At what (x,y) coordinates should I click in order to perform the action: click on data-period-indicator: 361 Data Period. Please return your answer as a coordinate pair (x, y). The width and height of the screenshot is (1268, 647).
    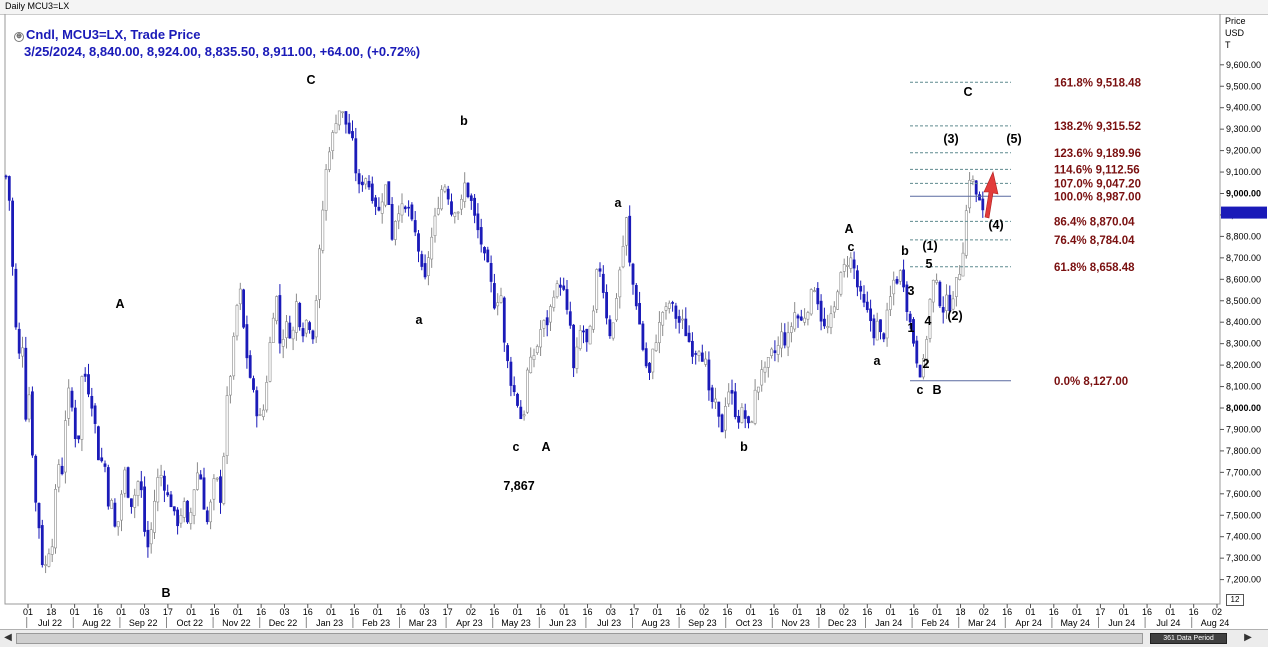
    Looking at the image, I should click on (1188, 638).